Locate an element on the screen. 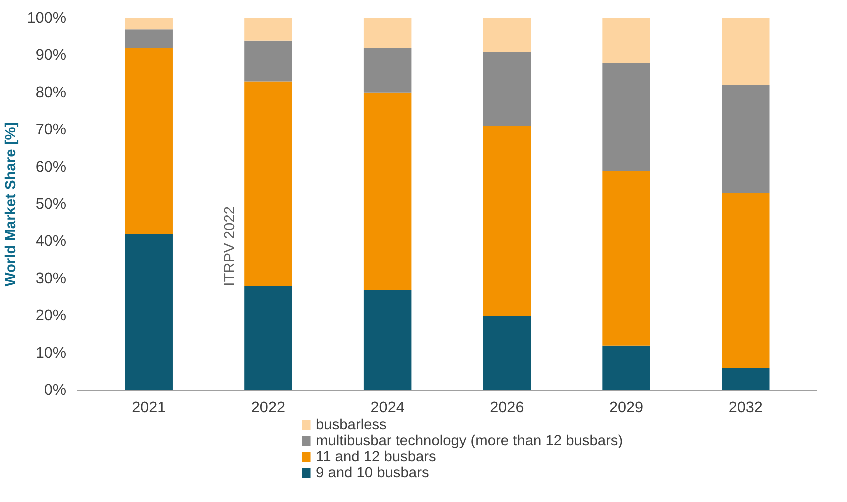 Image resolution: width=847 pixels, height=502 pixels. annotation: ITRPV 2022 is located at coordinates (230, 246).